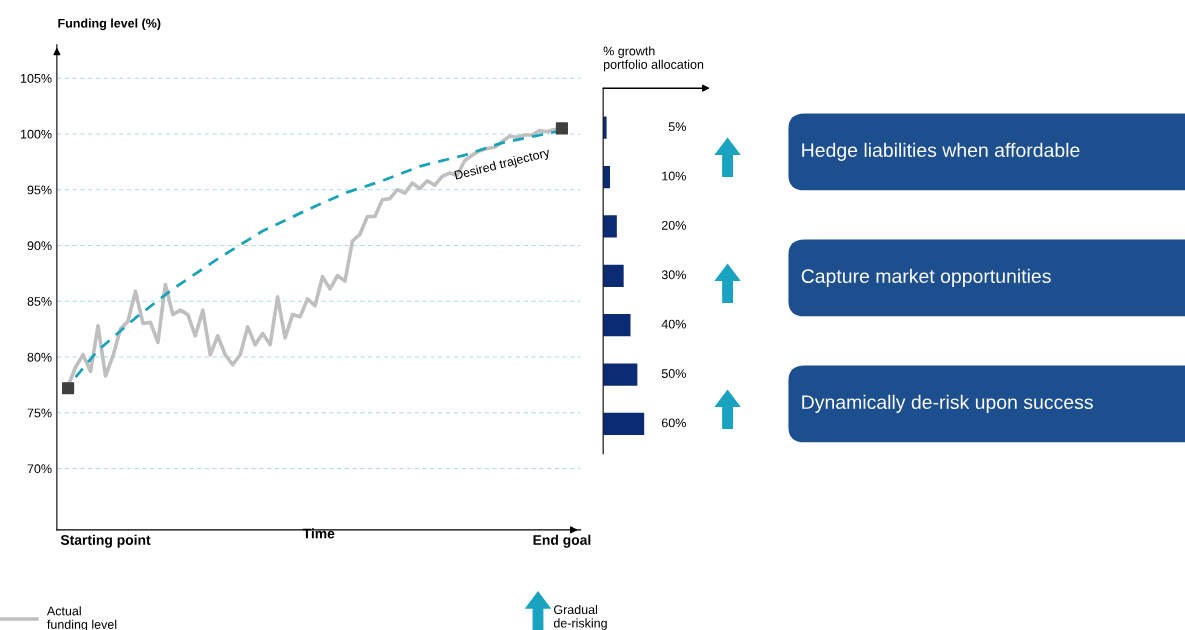  I want to click on y-tick-label: 85%, so click(39, 301).